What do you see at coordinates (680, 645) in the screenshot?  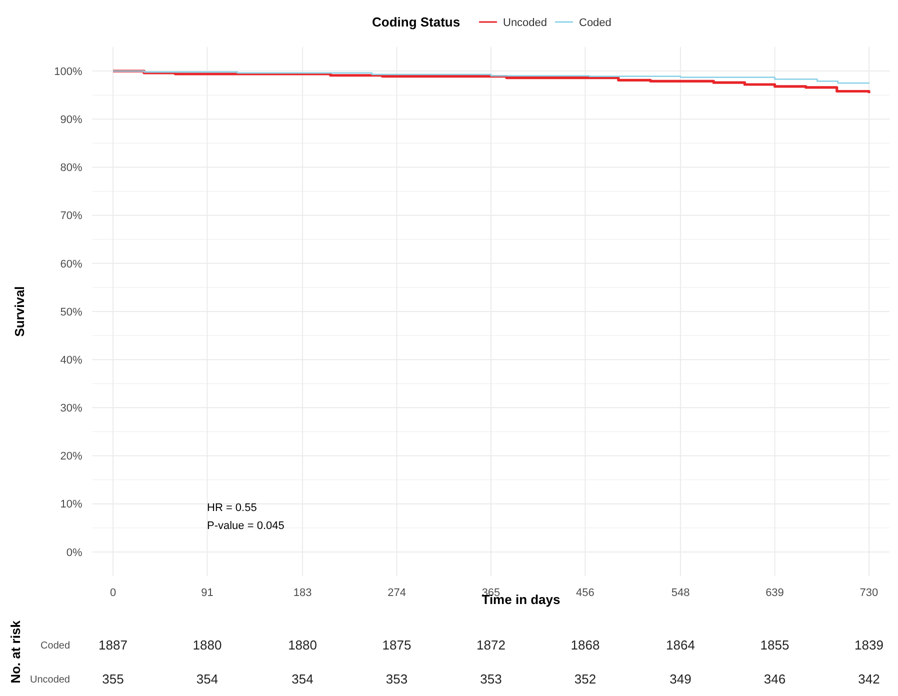 I see `text: 1864` at bounding box center [680, 645].